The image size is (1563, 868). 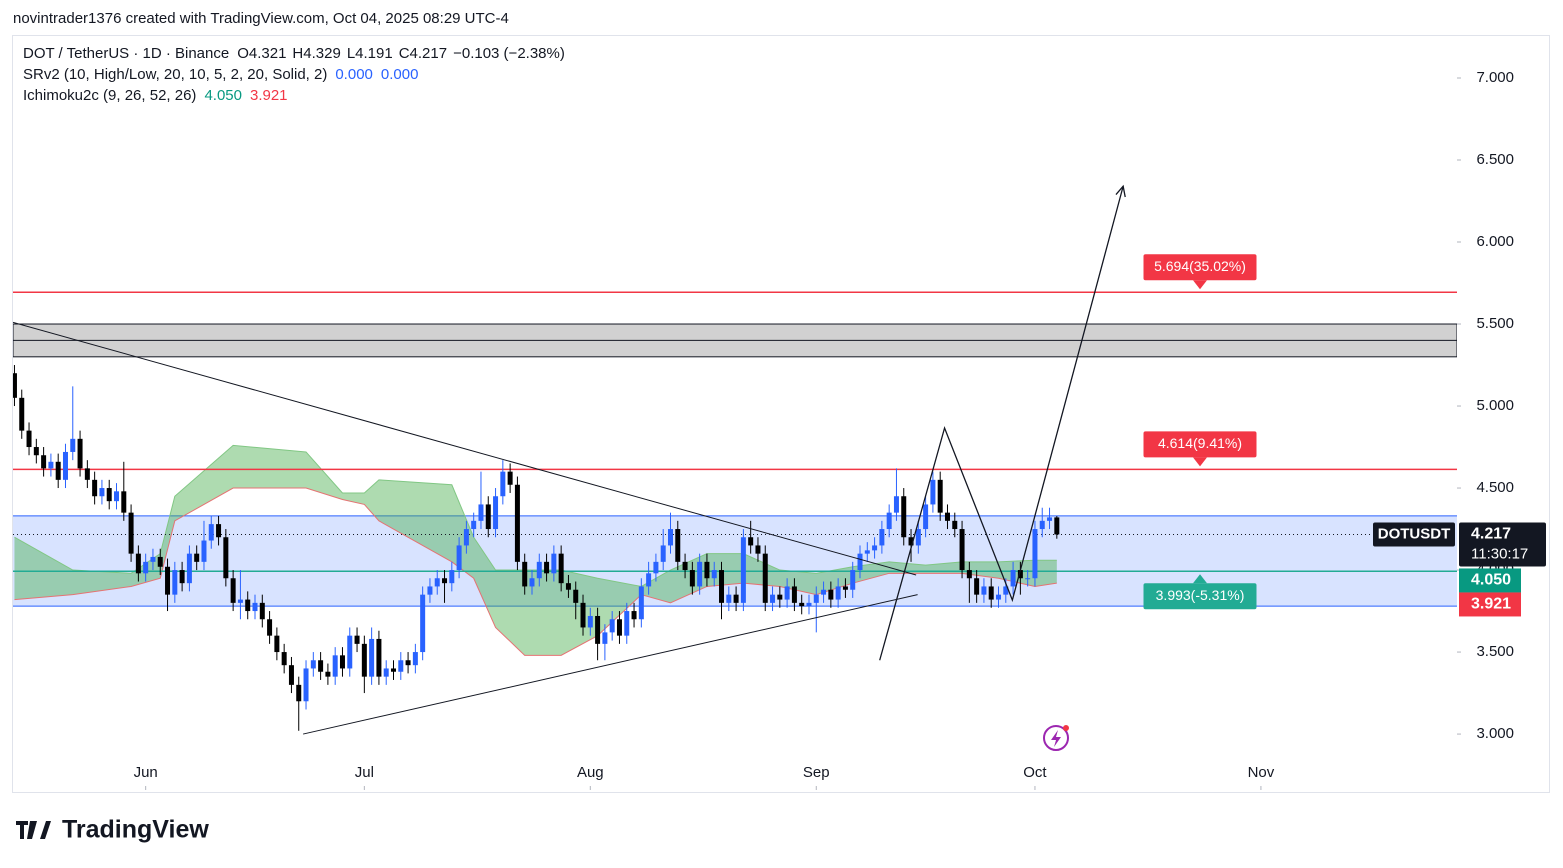 What do you see at coordinates (374, 53) in the screenshot?
I see `legend-ohlc-value: 4.191` at bounding box center [374, 53].